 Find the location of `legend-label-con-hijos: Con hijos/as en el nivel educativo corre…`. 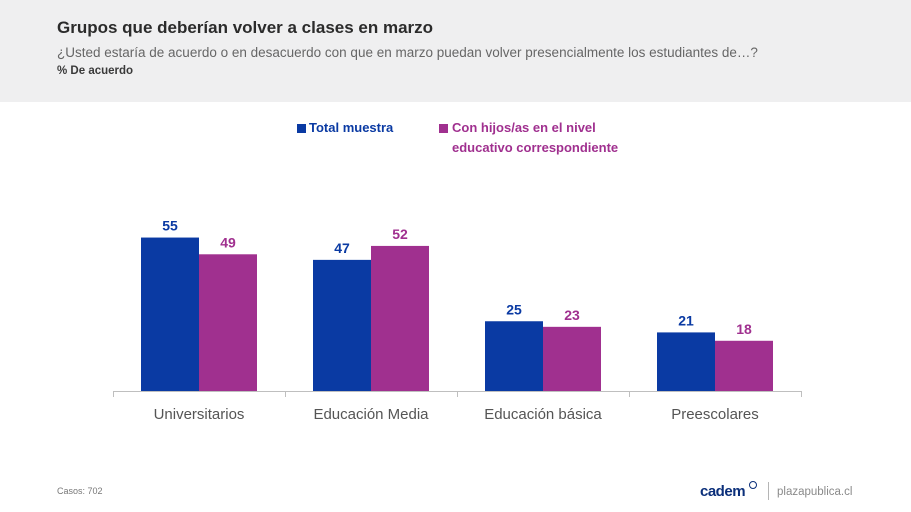

legend-label-con-hijos: Con hijos/as en el nivel educativo corre… is located at coordinates (535, 138).